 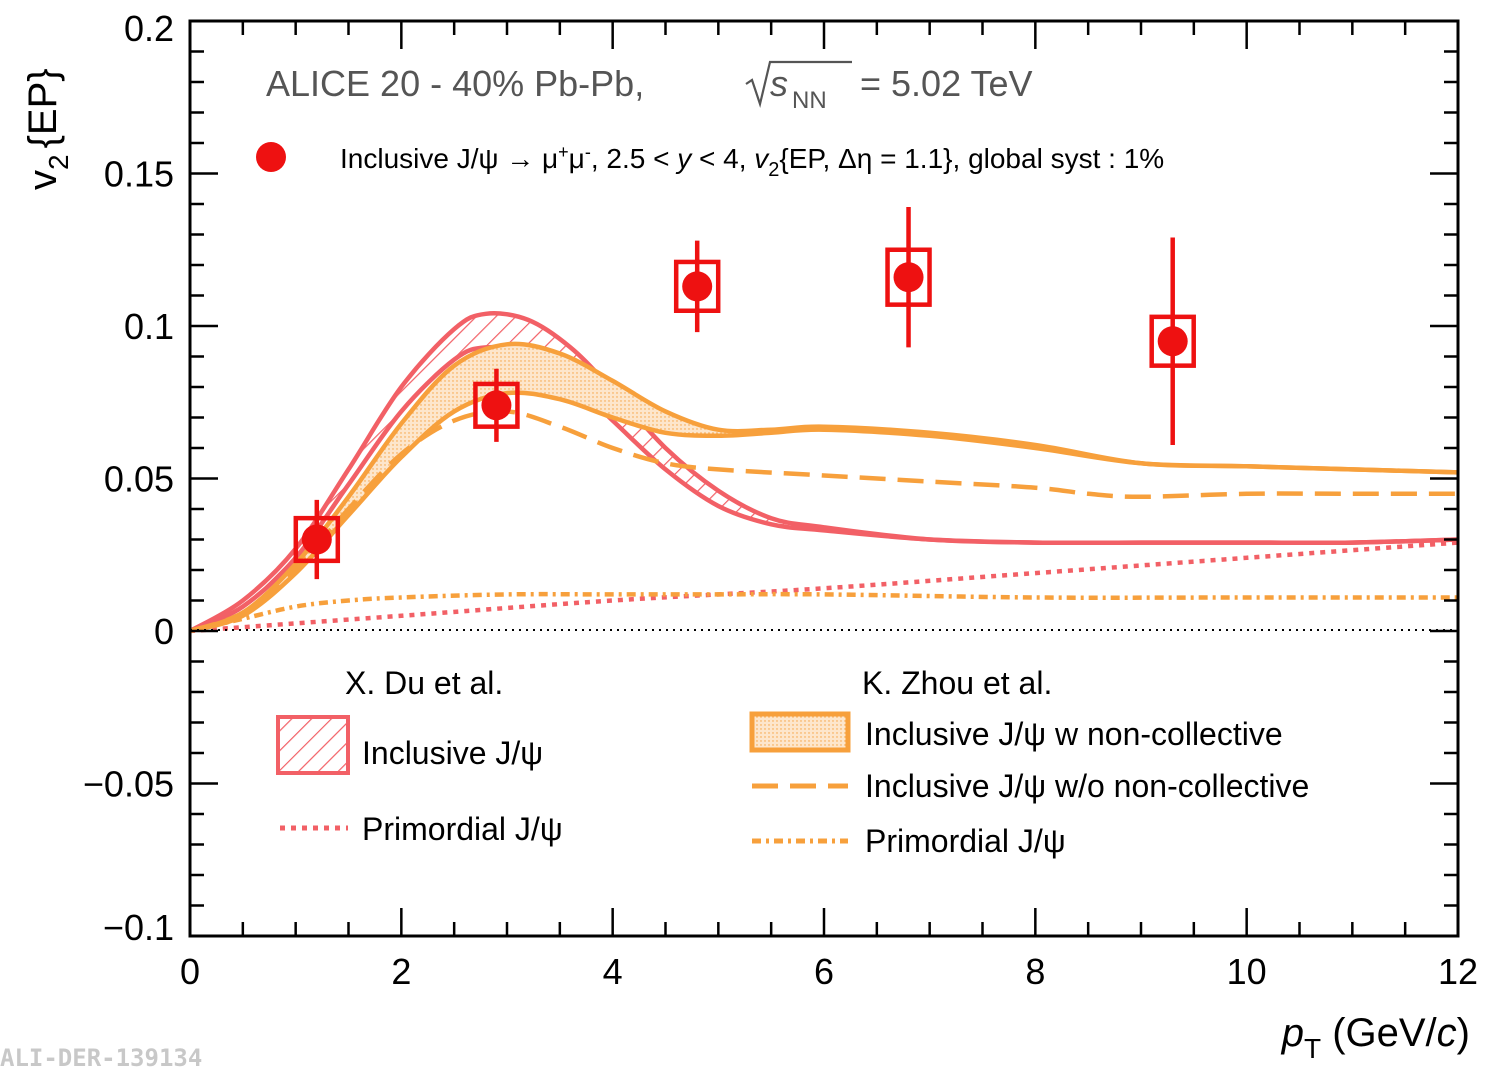 I want to click on x-axis-title: pT (GeV/c), so click(x=1375, y=1037).